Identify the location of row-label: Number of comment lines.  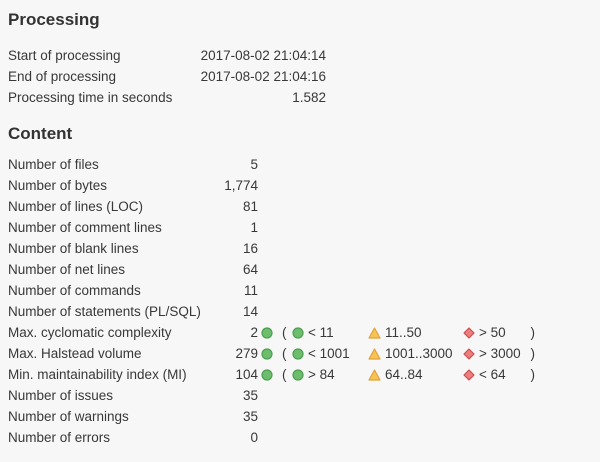
(85, 227).